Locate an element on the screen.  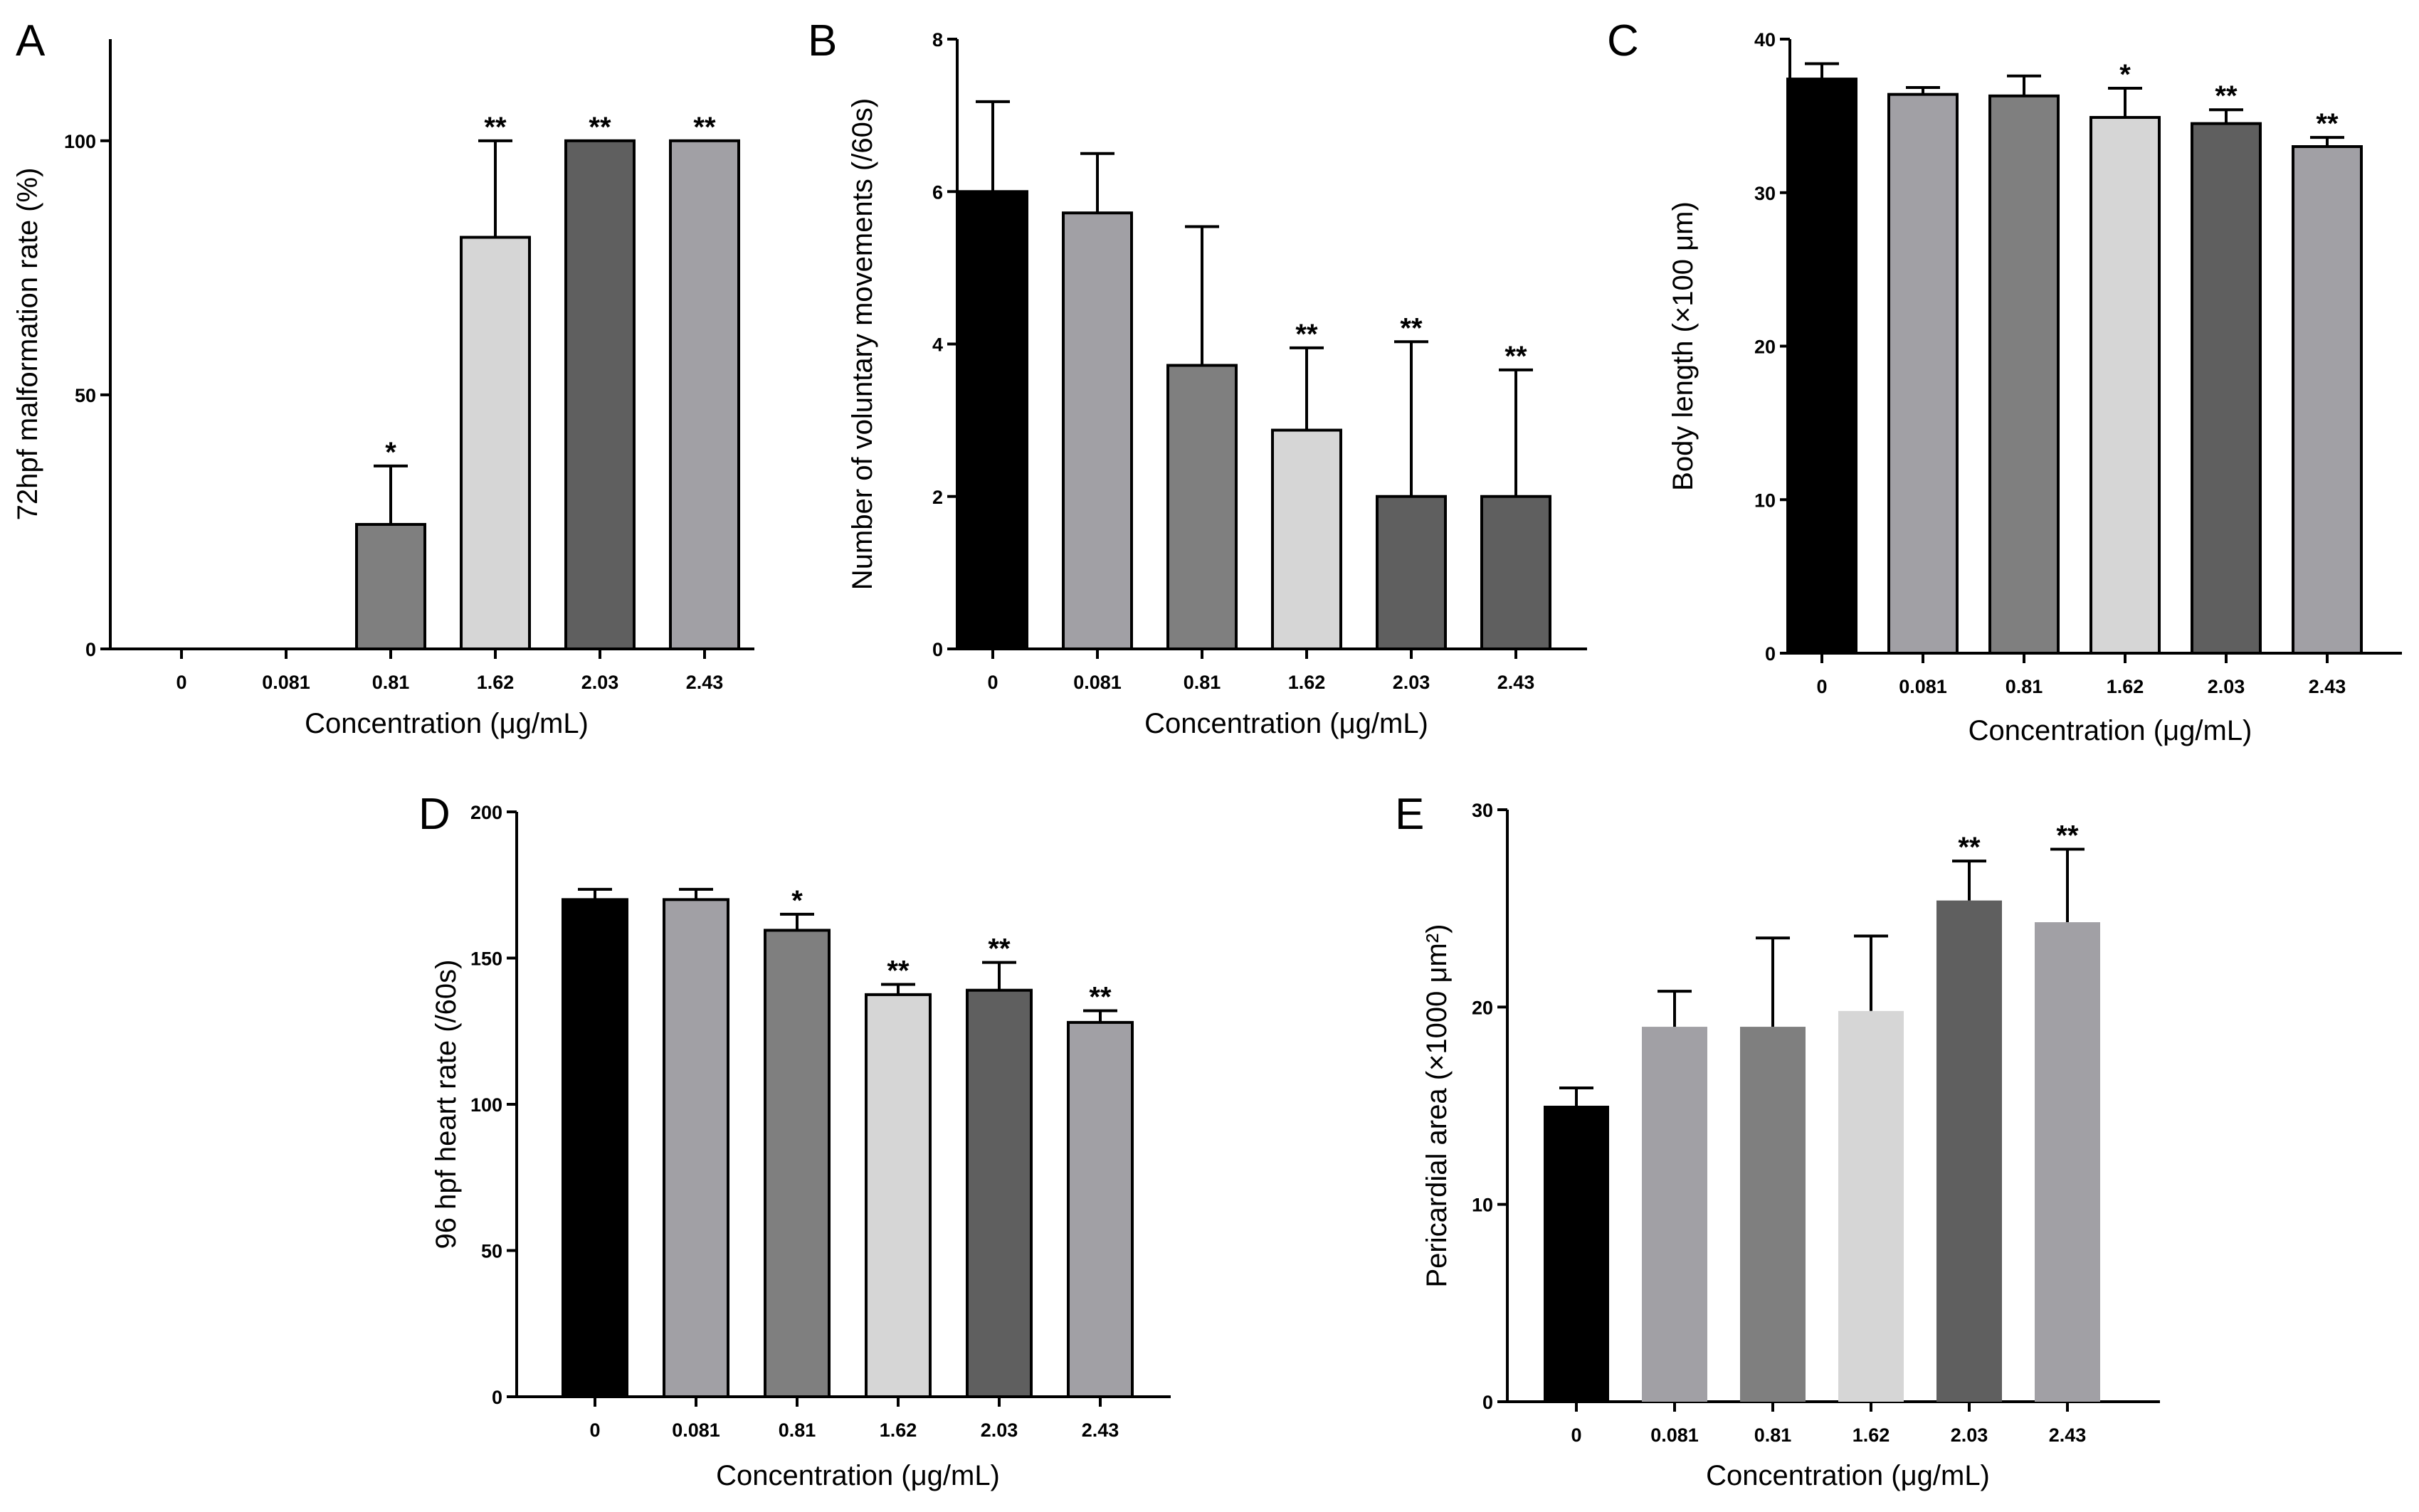
panel-label: D is located at coordinates (434, 814).